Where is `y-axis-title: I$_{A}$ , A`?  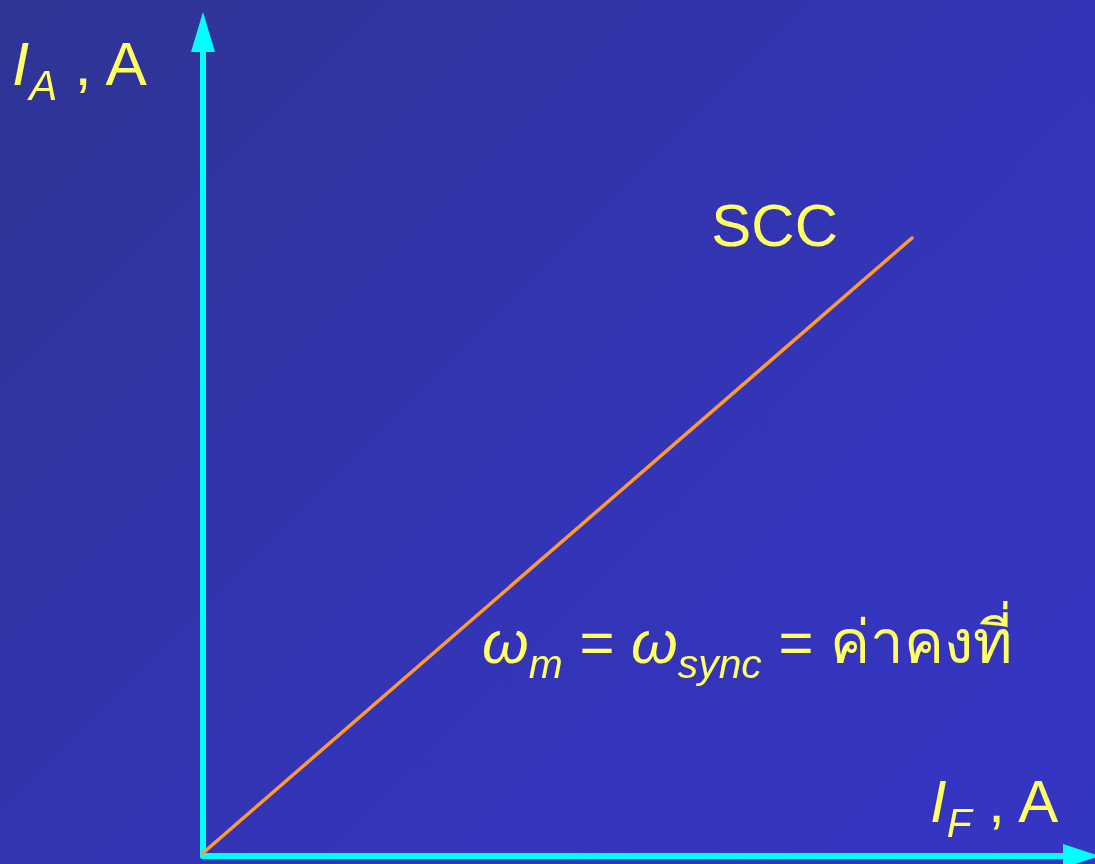 y-axis-title: I$_{A}$ , A is located at coordinates (79, 69).